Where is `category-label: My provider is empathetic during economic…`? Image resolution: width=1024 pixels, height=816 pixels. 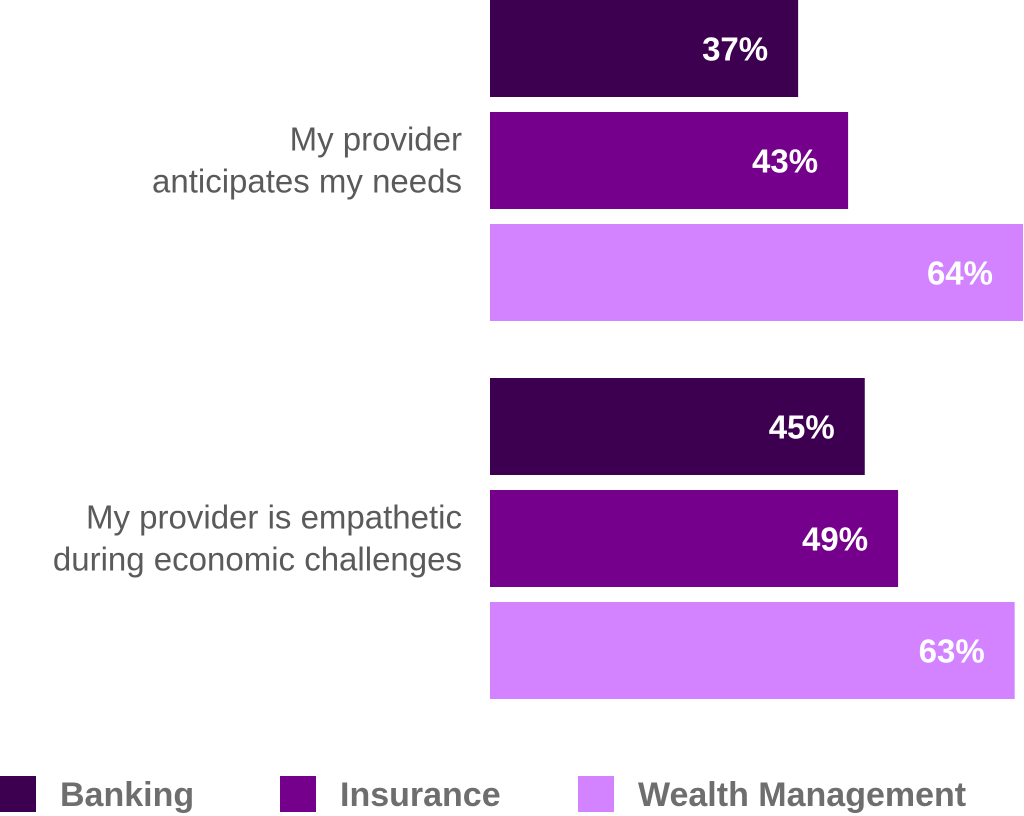
category-label: My provider is empathetic during economic… is located at coordinates (257, 538).